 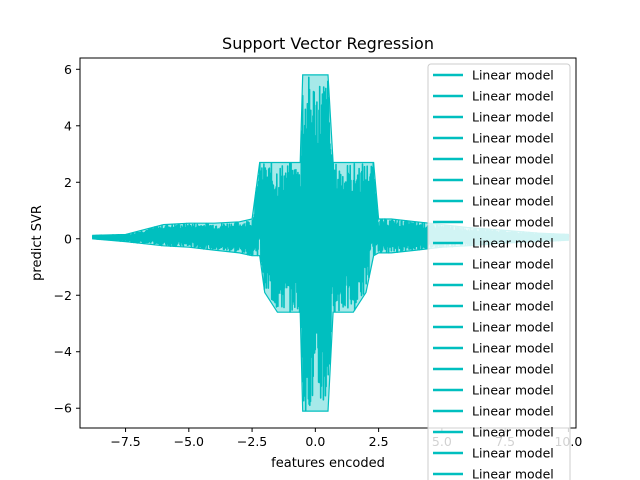 I want to click on chart-title: Support Vector Regression, so click(x=328, y=43).